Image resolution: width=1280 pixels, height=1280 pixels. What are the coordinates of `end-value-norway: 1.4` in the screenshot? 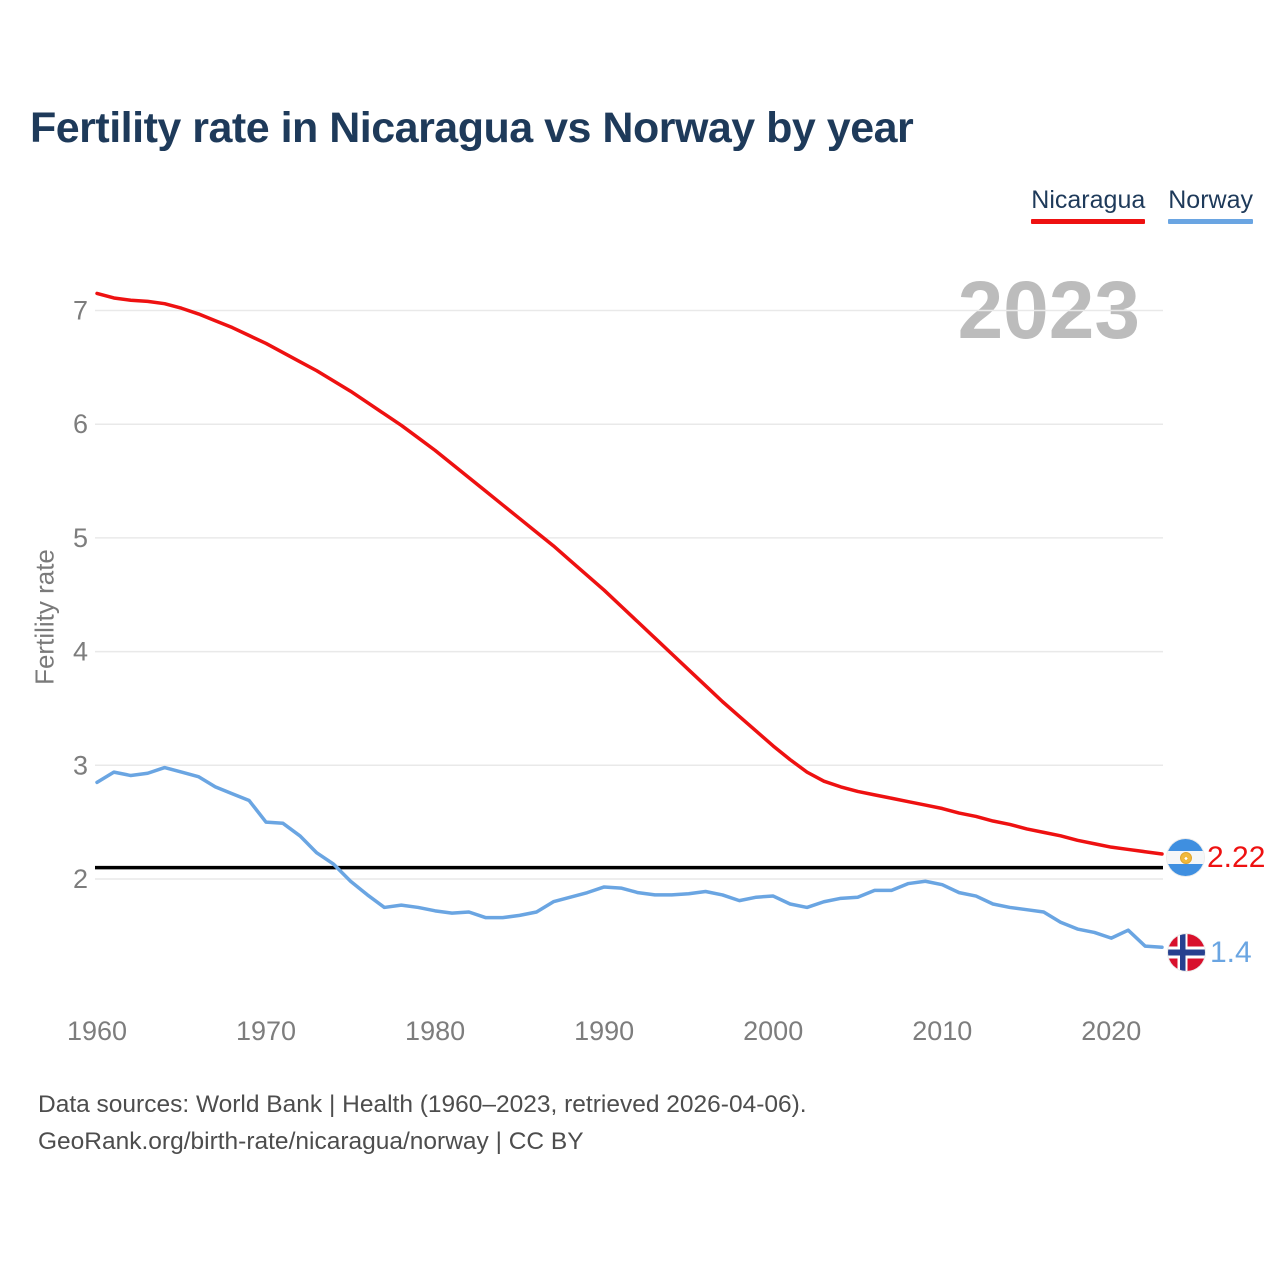 It's located at (1231, 952).